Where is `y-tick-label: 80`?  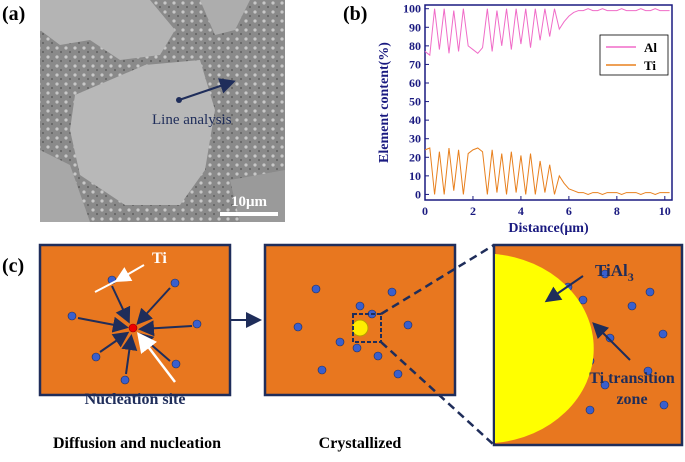 y-tick-label: 80 is located at coordinates (415, 46).